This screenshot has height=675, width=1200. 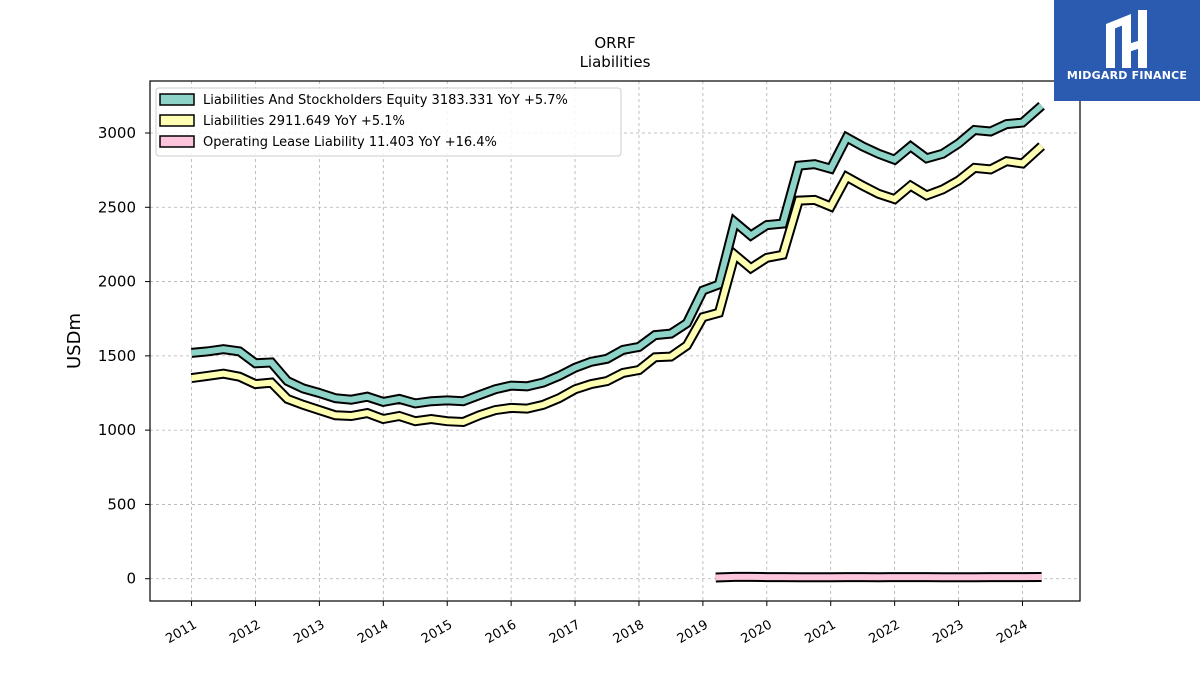 I want to click on x-tick-label: 2012, so click(x=245, y=632).